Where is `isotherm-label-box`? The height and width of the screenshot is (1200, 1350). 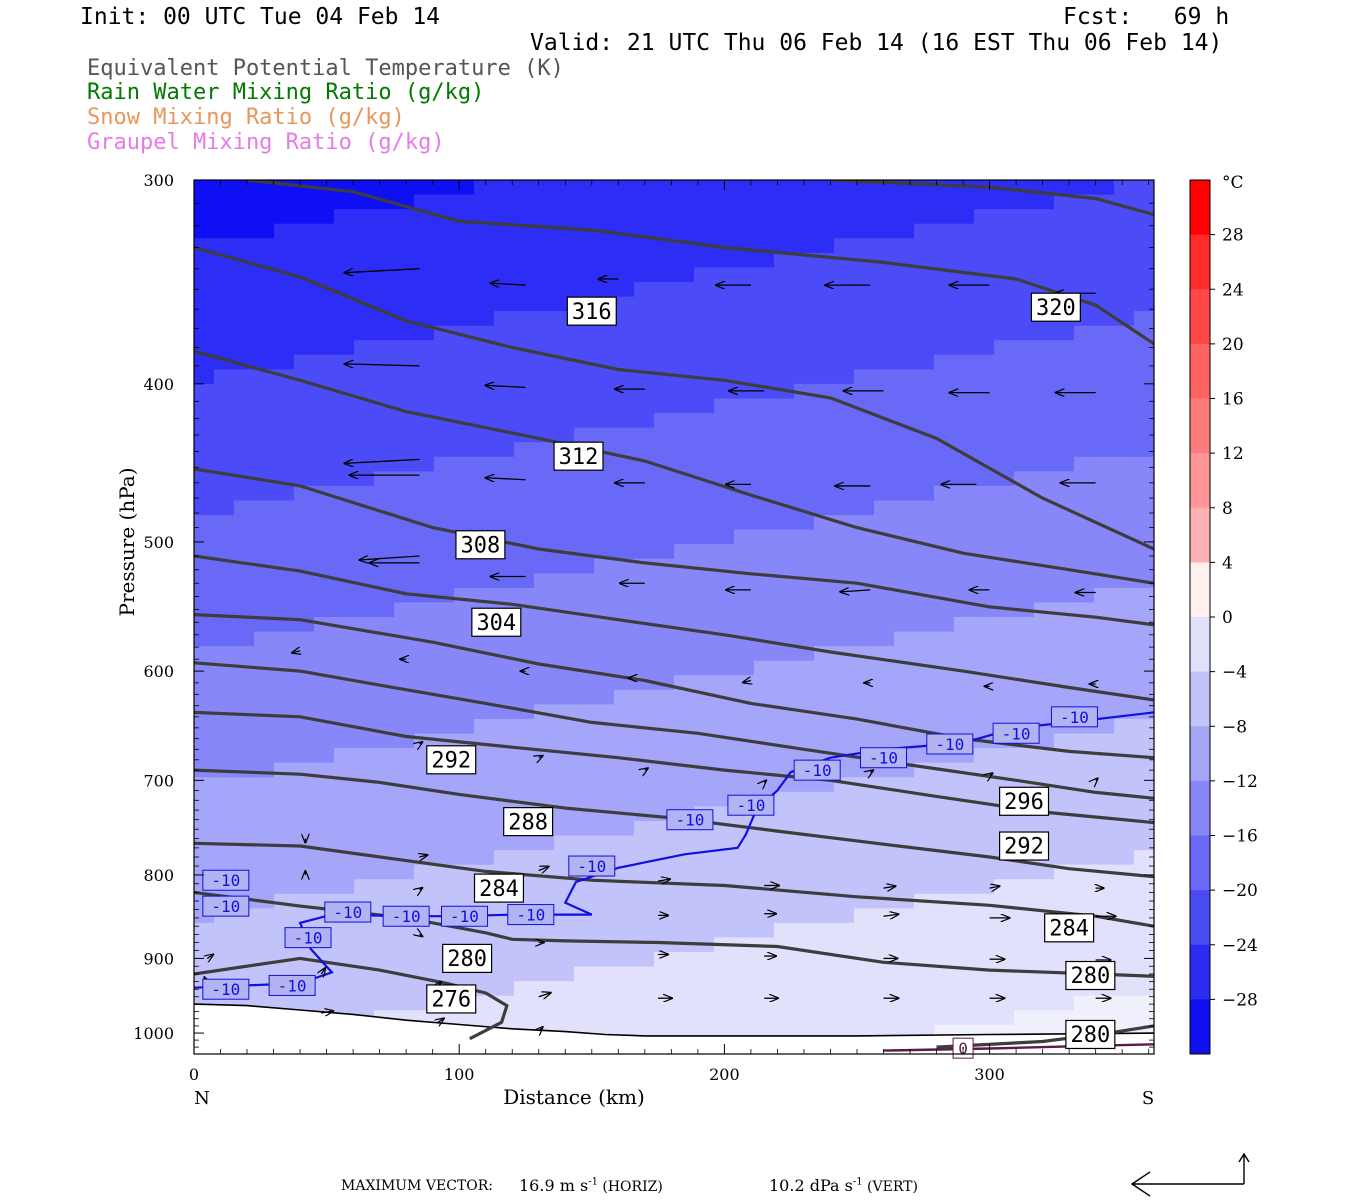 isotherm-label-box is located at coordinates (884, 758).